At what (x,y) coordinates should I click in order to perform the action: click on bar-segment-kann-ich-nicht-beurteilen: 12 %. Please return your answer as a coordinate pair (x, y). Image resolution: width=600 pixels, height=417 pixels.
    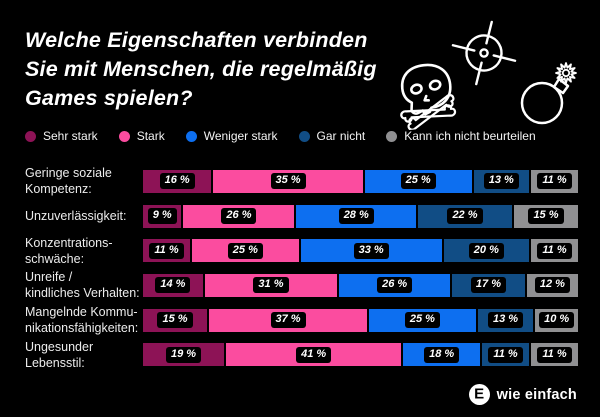
    Looking at the image, I should click on (552, 285).